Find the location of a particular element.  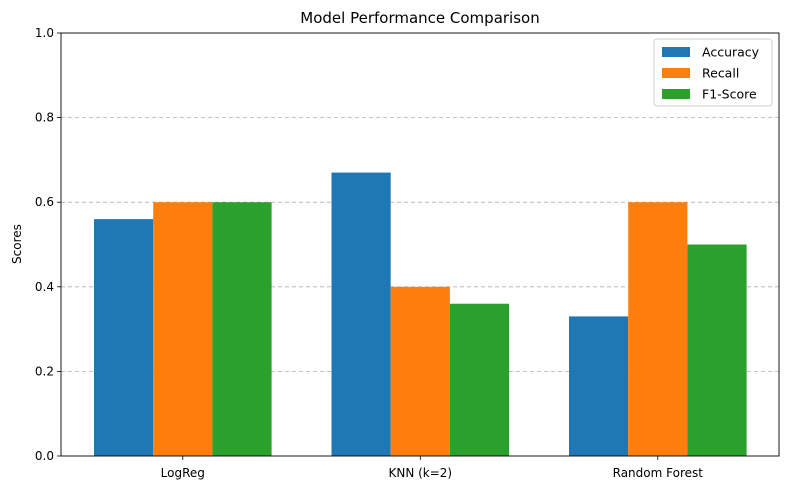

y-tick-label: 0.8 is located at coordinates (44, 118).